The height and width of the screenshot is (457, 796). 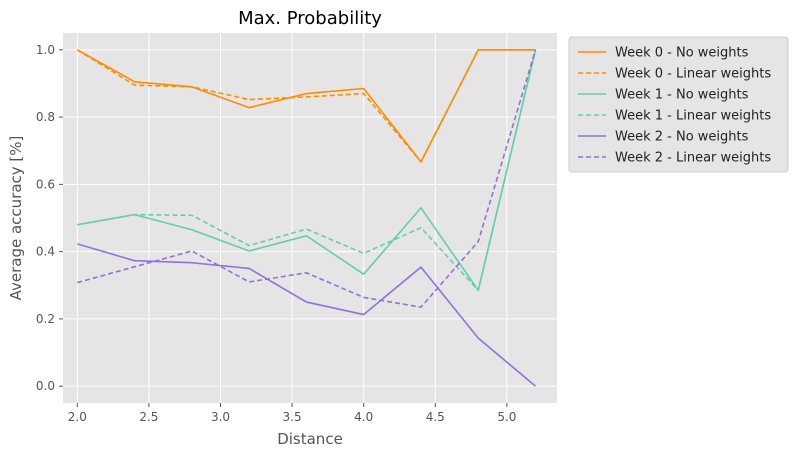 What do you see at coordinates (148, 417) in the screenshot?
I see `x-tick-label: 2.5` at bounding box center [148, 417].